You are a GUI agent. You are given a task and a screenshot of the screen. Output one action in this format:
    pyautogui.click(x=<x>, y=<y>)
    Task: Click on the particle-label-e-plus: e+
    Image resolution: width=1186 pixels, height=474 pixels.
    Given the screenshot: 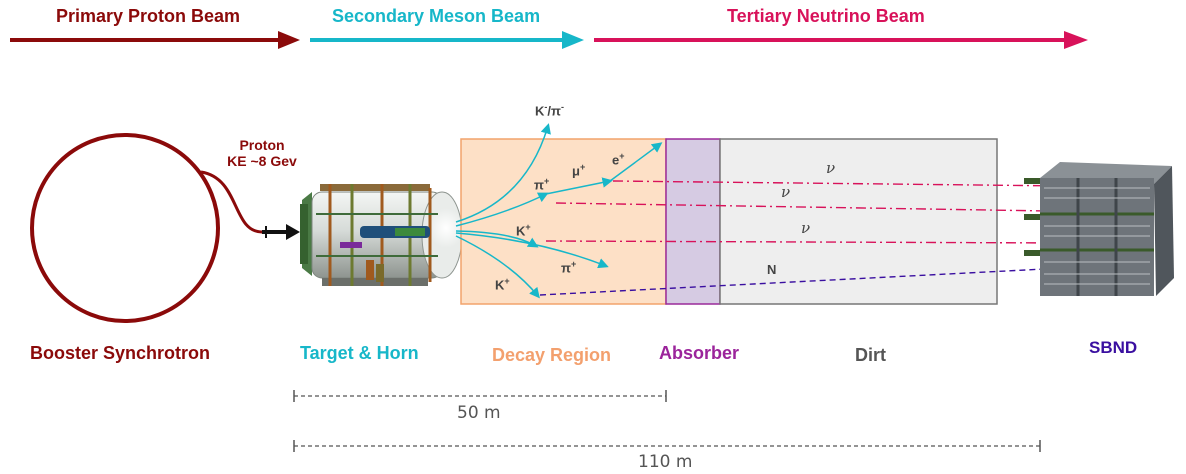 What is the action you would take?
    pyautogui.click(x=618, y=159)
    